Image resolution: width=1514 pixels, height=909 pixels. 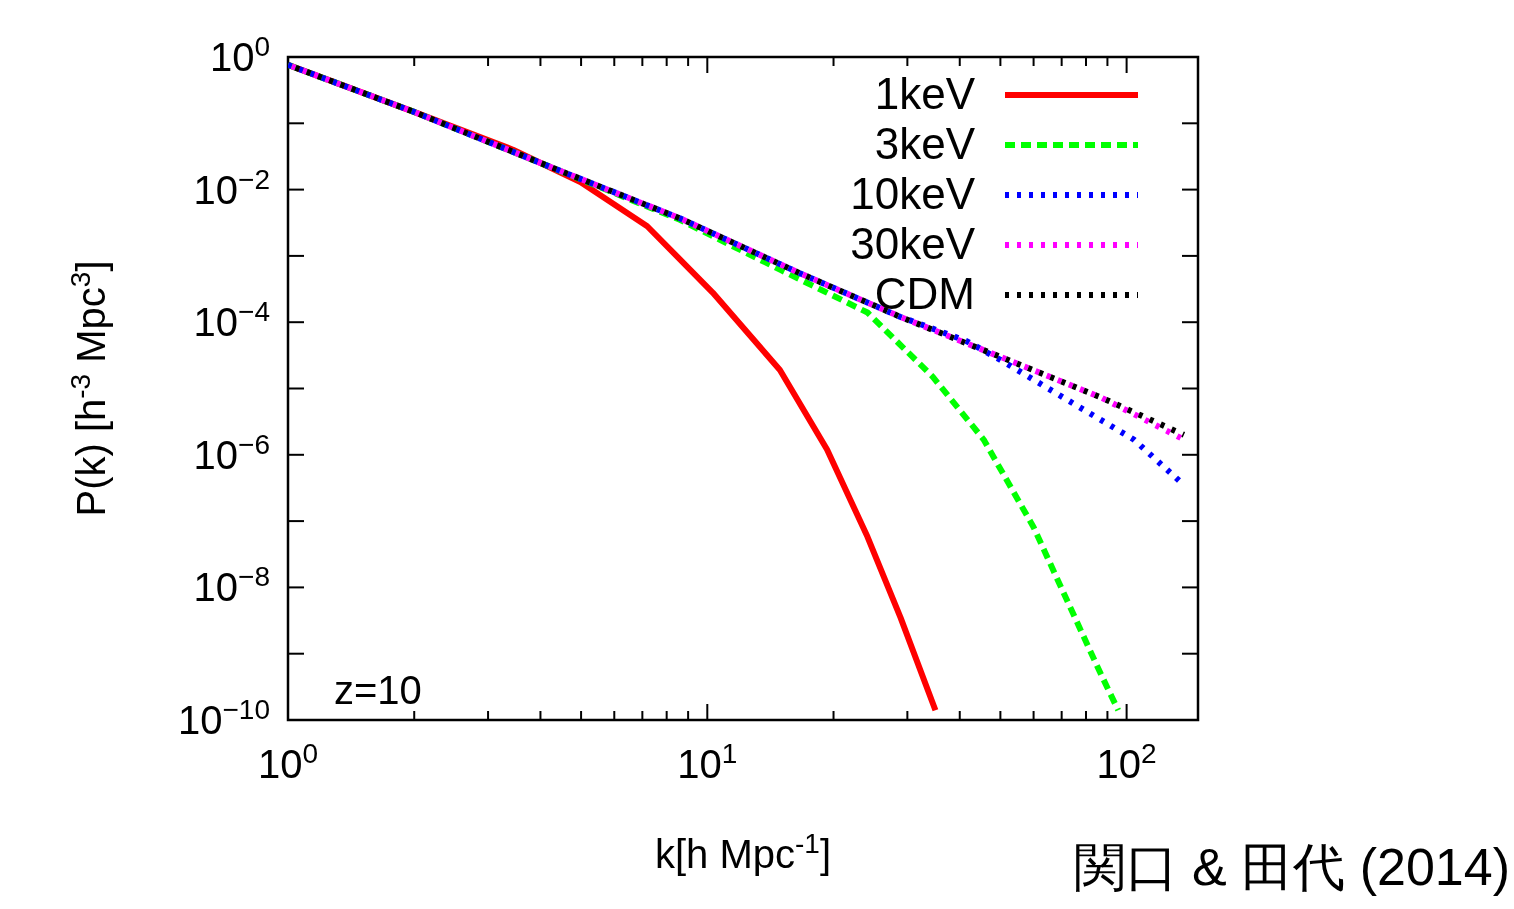 What do you see at coordinates (925, 143) in the screenshot?
I see `legend-label: 3keV` at bounding box center [925, 143].